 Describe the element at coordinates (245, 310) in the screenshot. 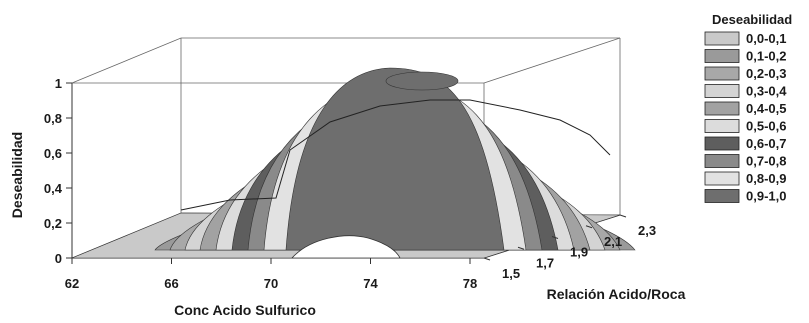

I see `x-axis-title: Conc Acido Sulfurico` at that location.